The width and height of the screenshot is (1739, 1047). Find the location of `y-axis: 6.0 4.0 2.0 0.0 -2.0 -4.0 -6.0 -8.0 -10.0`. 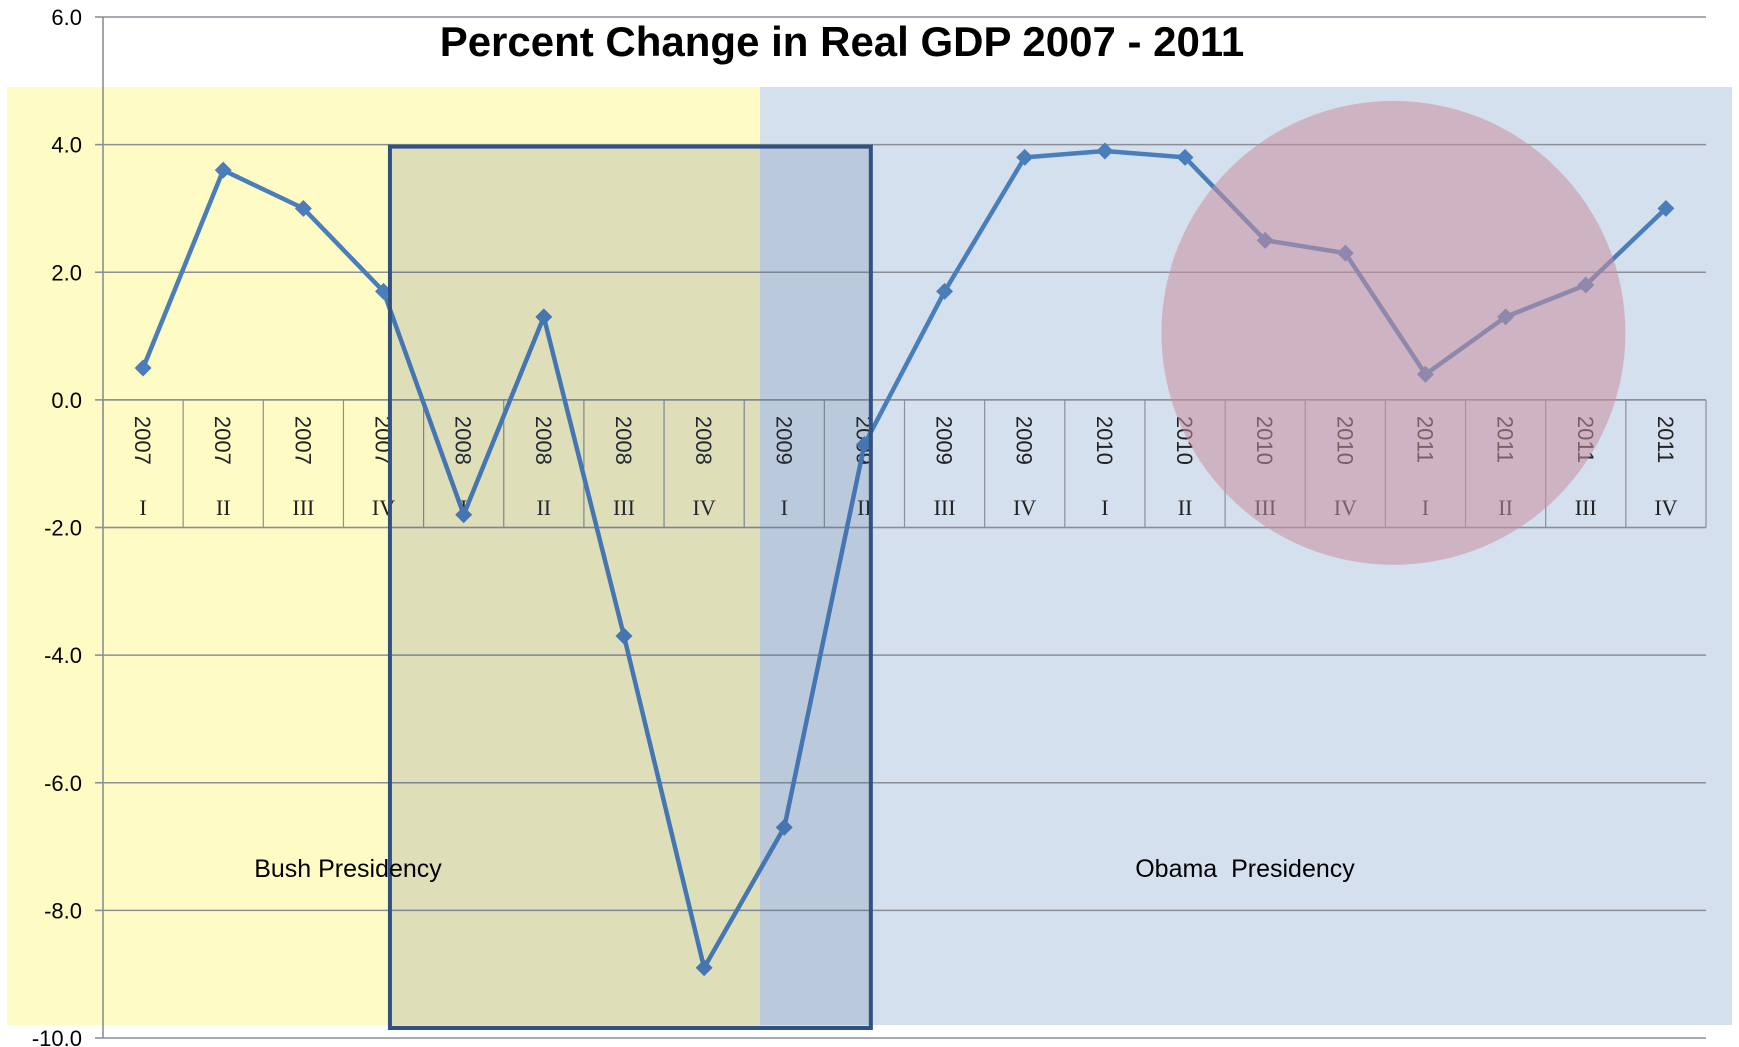

y-axis: 6.0 4.0 2.0 0.0 -2.0 -4.0 -6.0 -8.0 -10.0 is located at coordinates (68, 526).